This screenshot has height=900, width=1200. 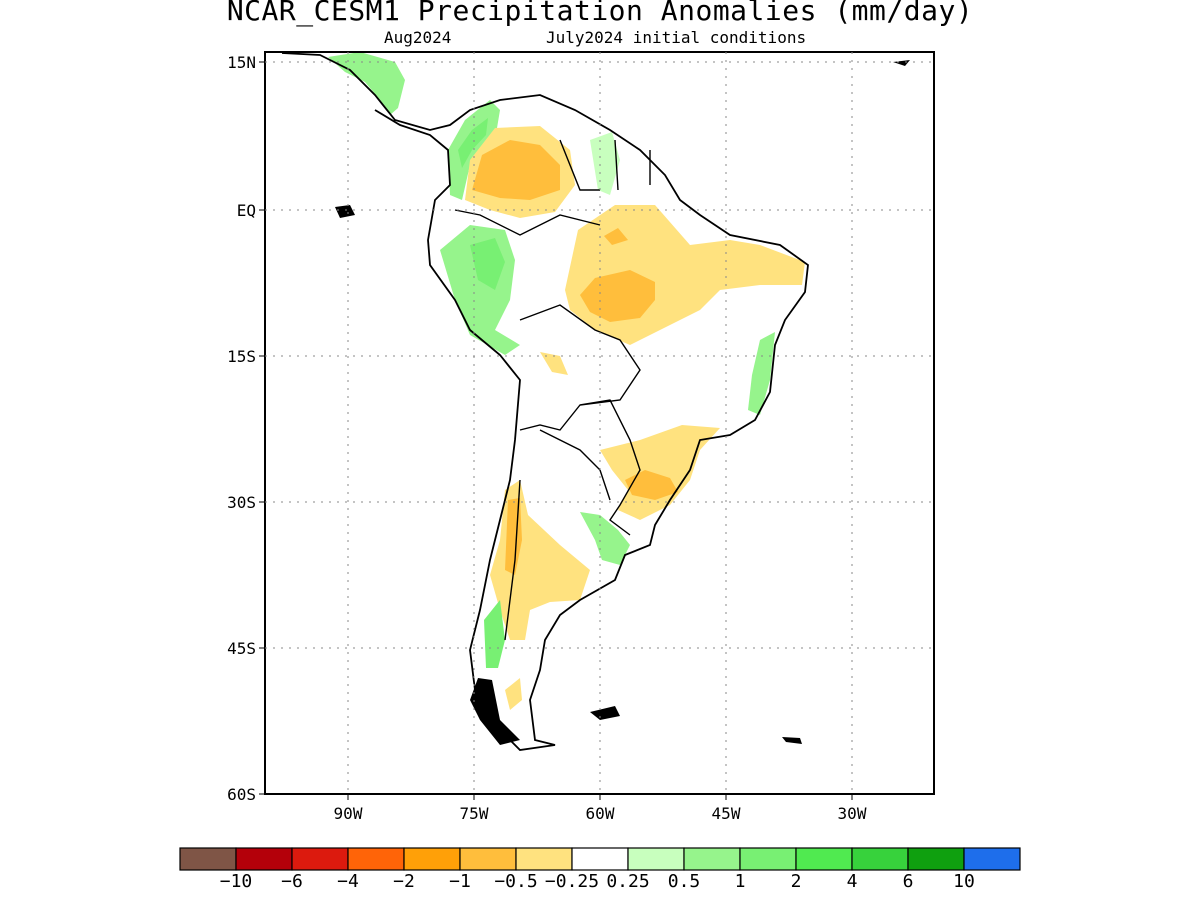 I want to click on lon-label: 75W, so click(x=474, y=813).